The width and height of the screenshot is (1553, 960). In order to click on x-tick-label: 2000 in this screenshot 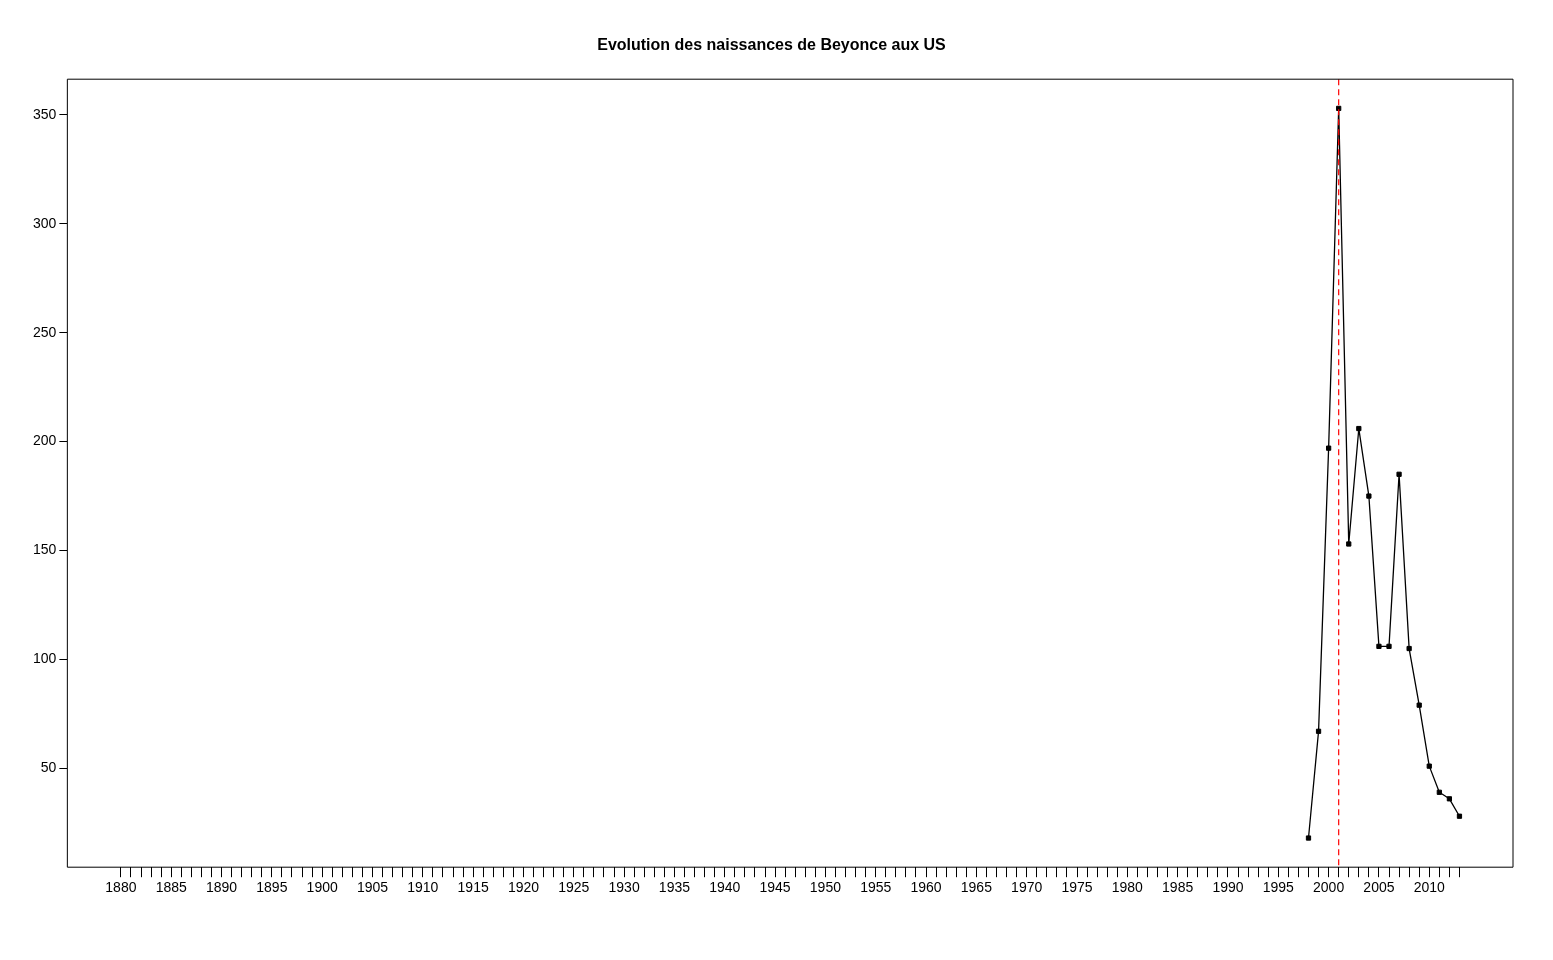, I will do `click(1329, 887)`.